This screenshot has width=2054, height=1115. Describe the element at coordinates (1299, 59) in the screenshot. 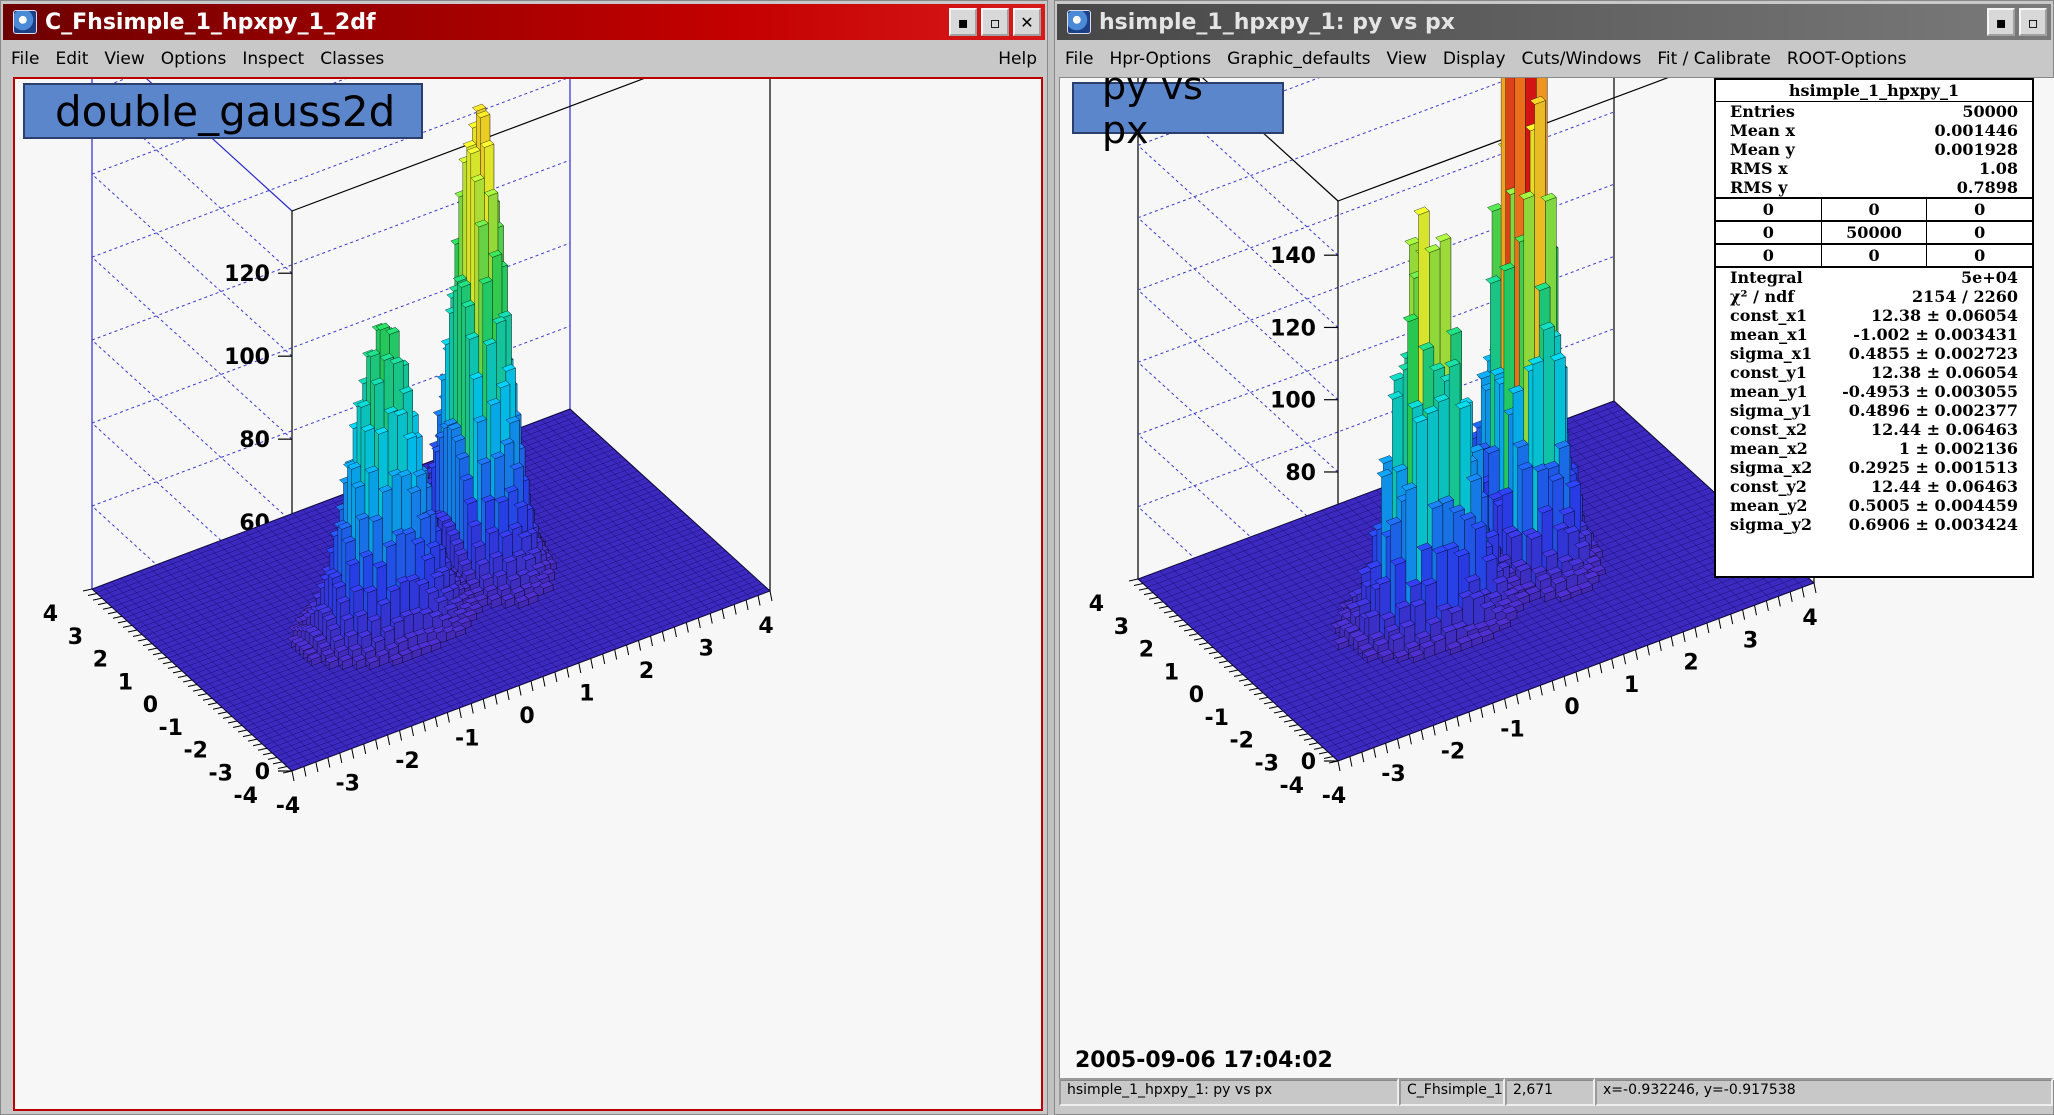

I see `menu-graphic-defaults: Graphic_defaults` at that location.